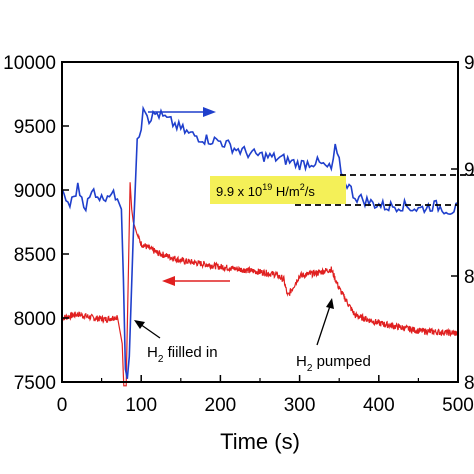  Describe the element at coordinates (330, 303) in the screenshot. I see `h2-pumped-arrow-head` at that location.